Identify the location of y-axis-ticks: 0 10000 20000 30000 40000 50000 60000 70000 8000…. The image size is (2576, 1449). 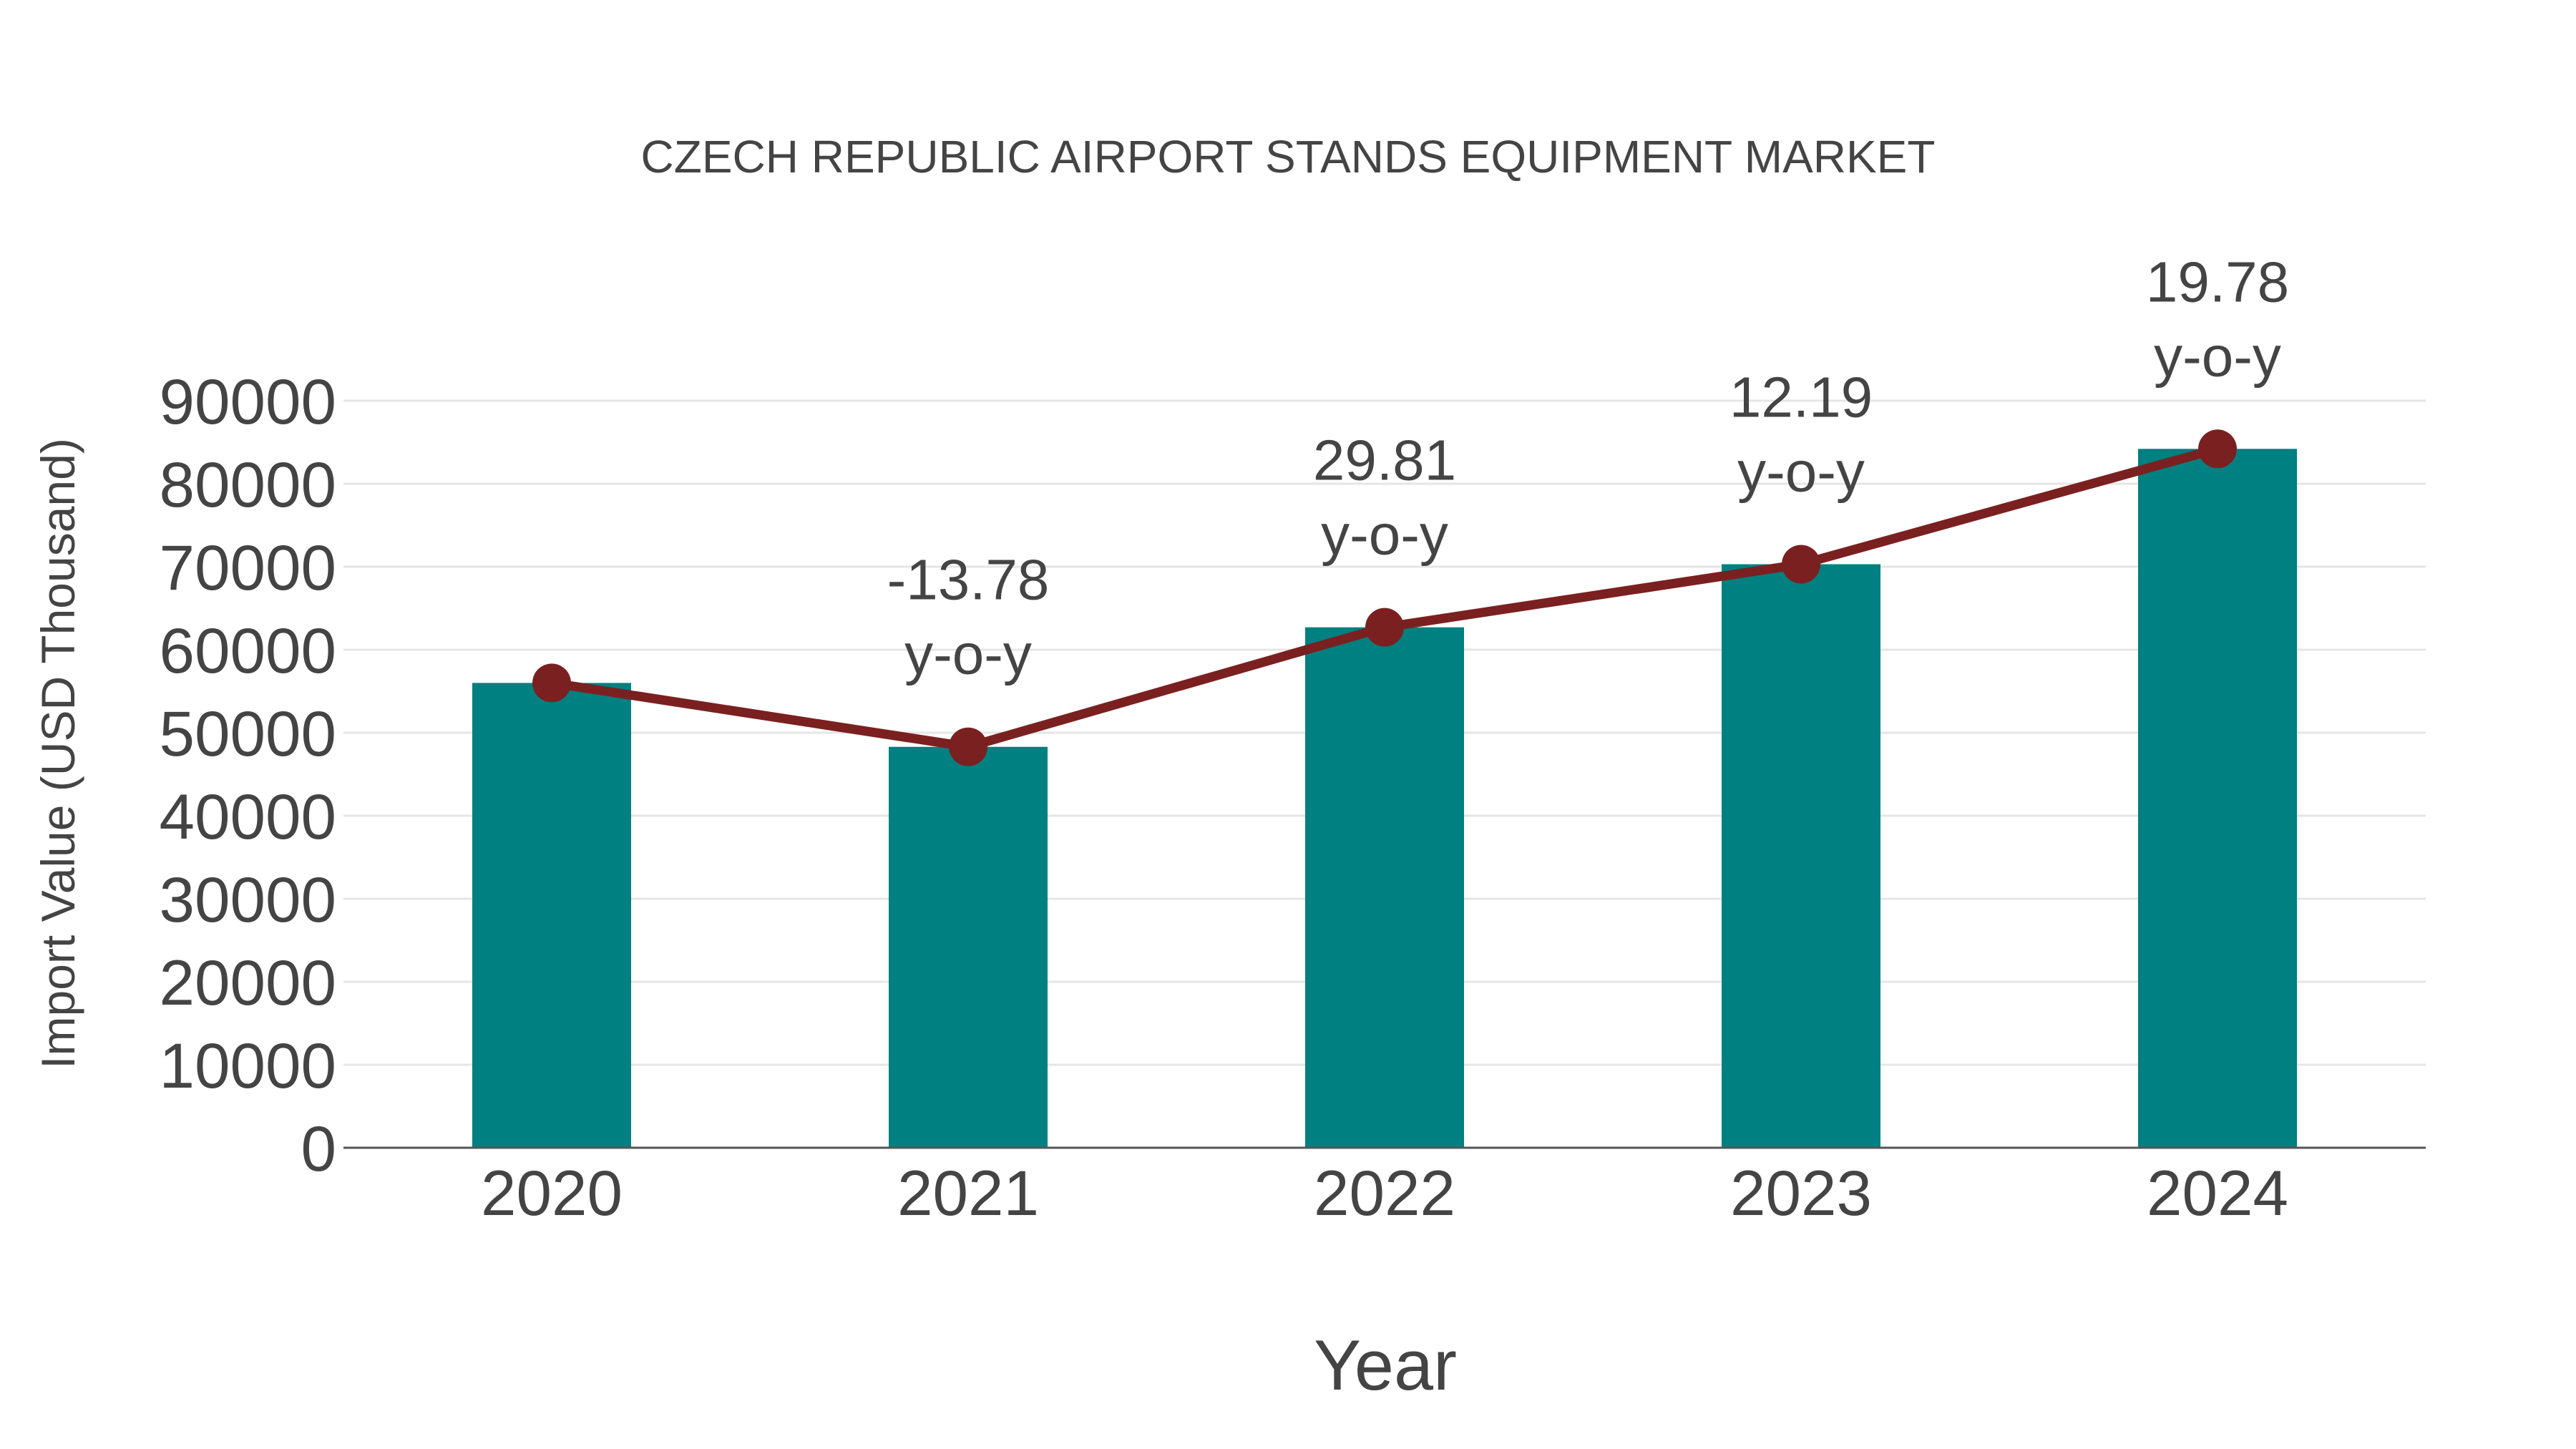
(248, 775).